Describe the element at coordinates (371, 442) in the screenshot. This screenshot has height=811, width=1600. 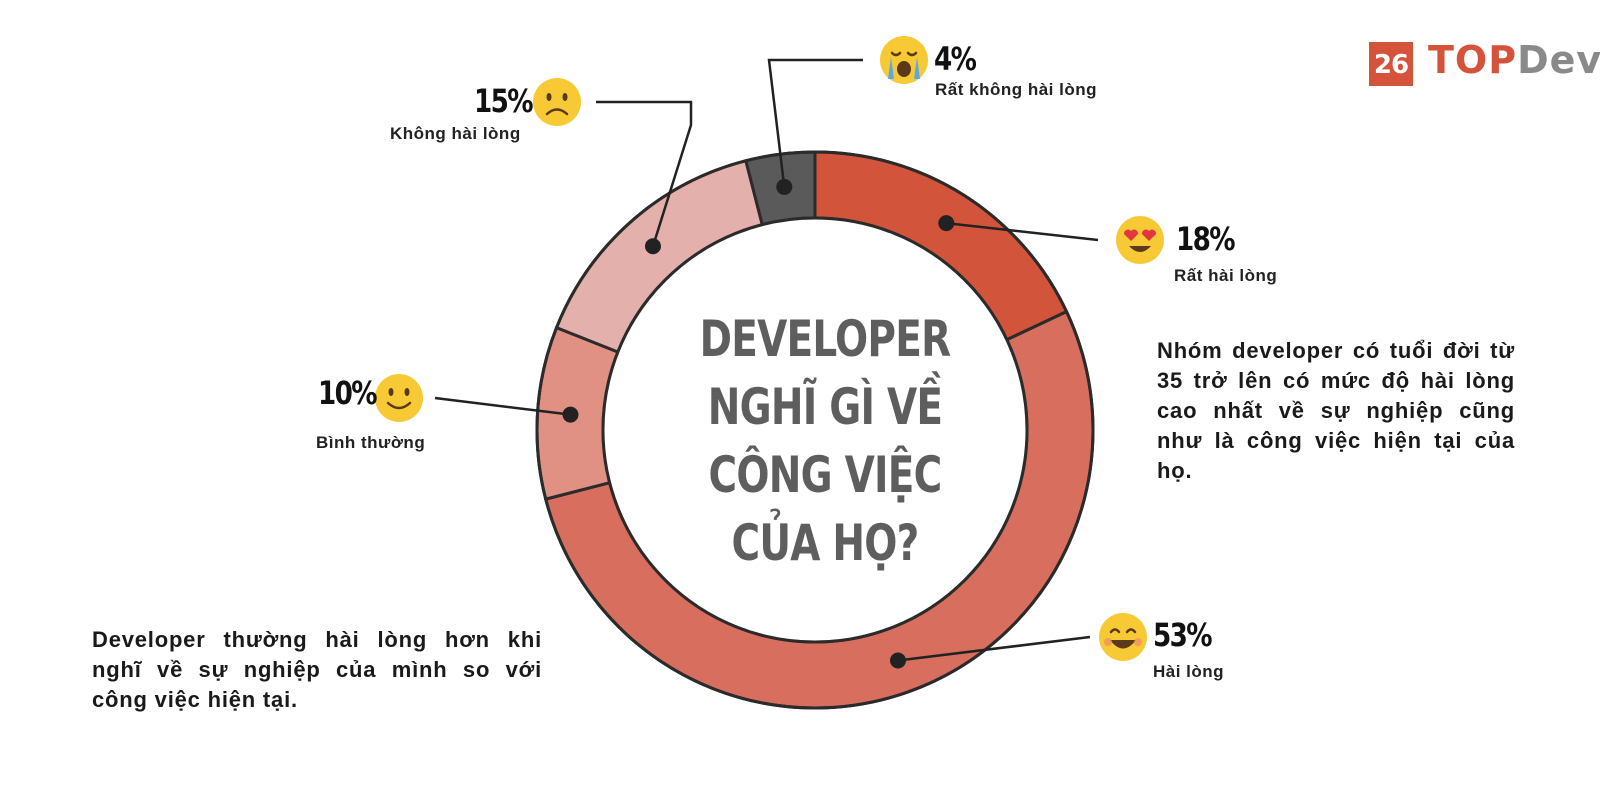
I see `legend-label-binh-thuong: Bình thường` at that location.